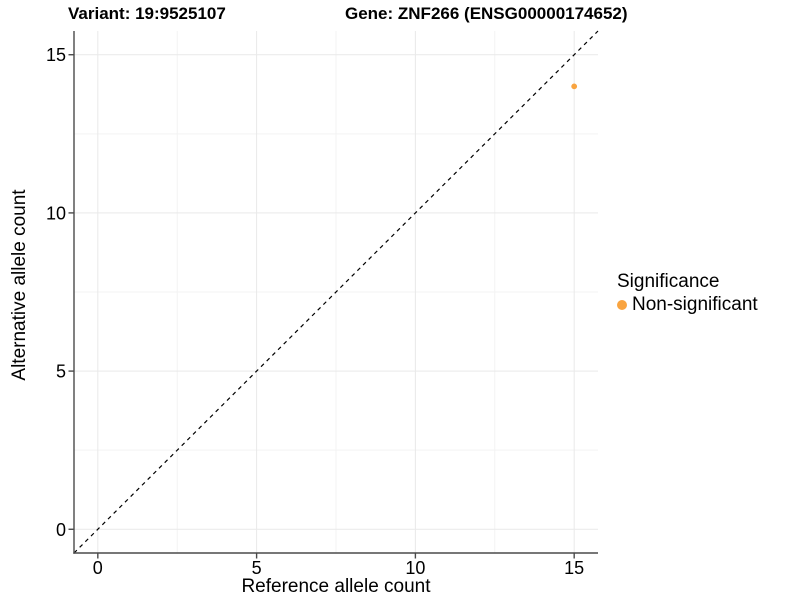 The height and width of the screenshot is (600, 800). I want to click on y-tick-label: 15, so click(56, 55).